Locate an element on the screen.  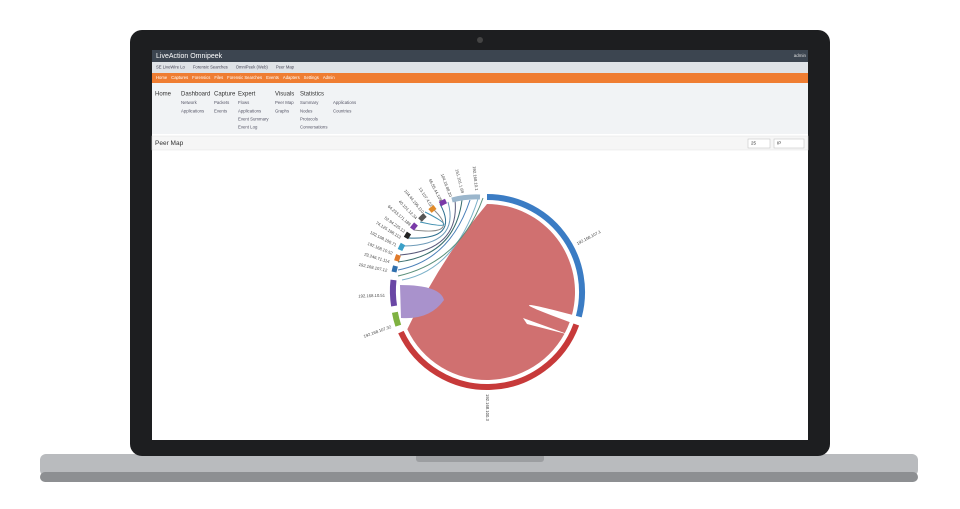
menu-item: Peer Map is located at coordinates (284, 102).